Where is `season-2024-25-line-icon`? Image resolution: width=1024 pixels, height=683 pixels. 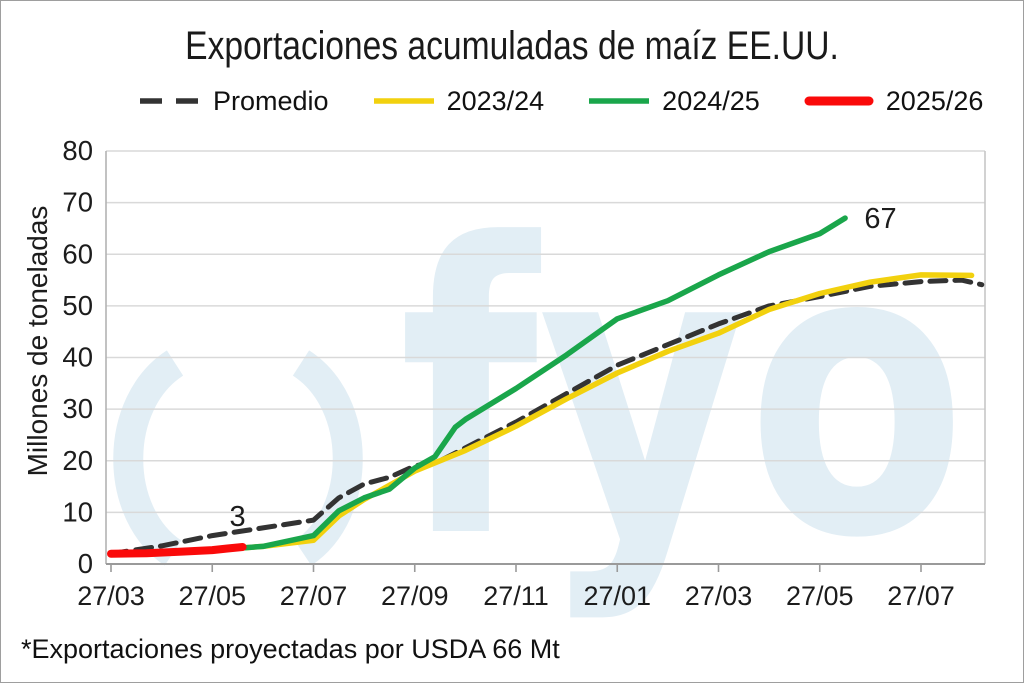
season-2024-25-line-icon is located at coordinates (619, 101).